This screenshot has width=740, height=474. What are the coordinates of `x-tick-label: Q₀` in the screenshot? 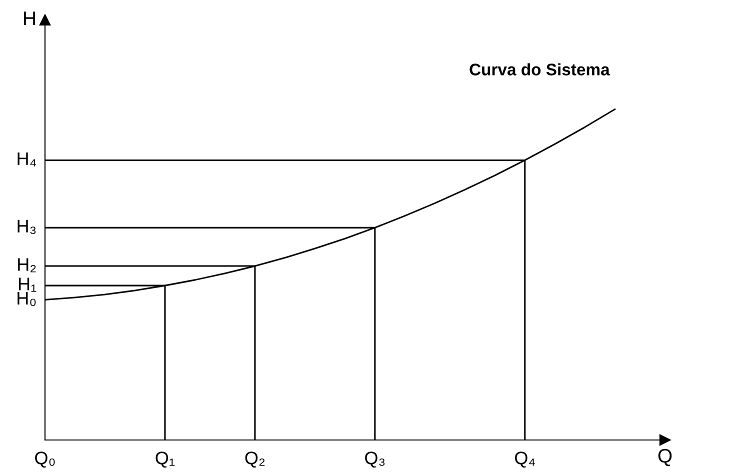 It's located at (45, 460).